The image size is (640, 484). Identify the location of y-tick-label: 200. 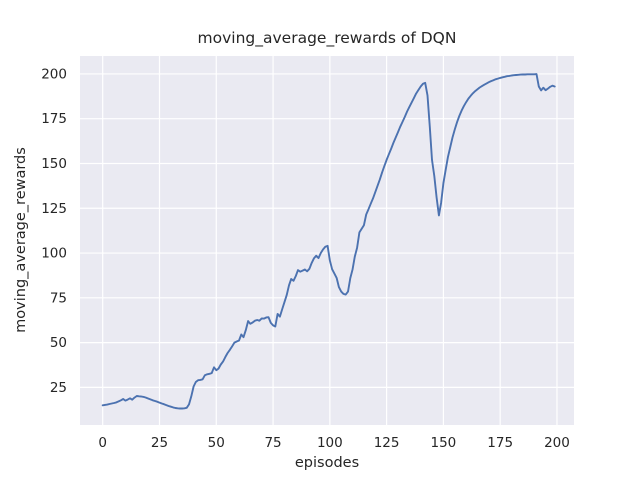
(54, 74).